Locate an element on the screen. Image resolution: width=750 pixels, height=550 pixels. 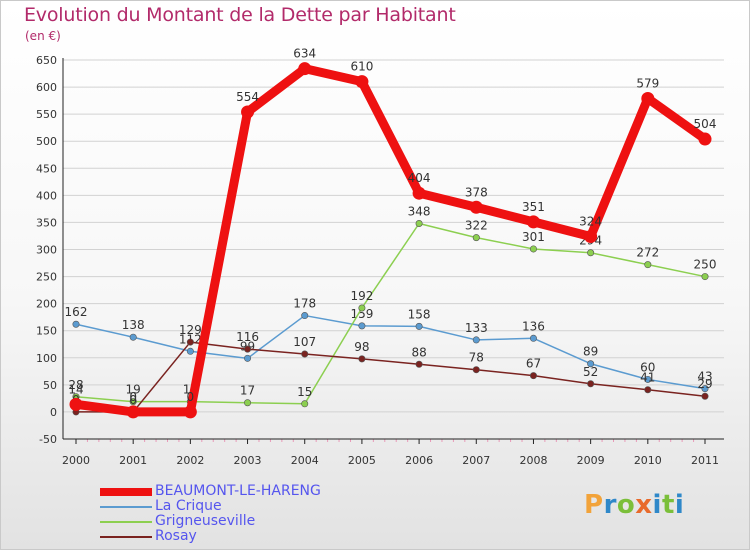
y-tick-label: 150 is located at coordinates (46, 331).